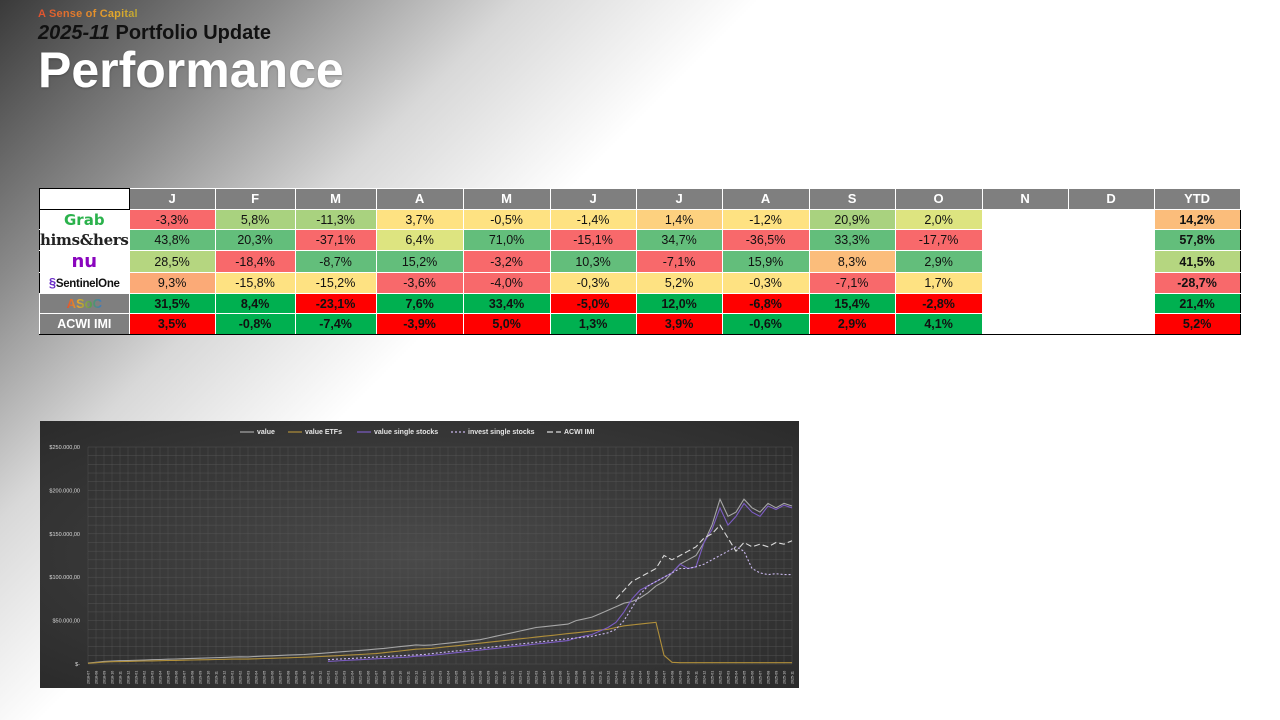 The width and height of the screenshot is (1280, 720). I want to click on value-cell: -36,5%, so click(765, 240).